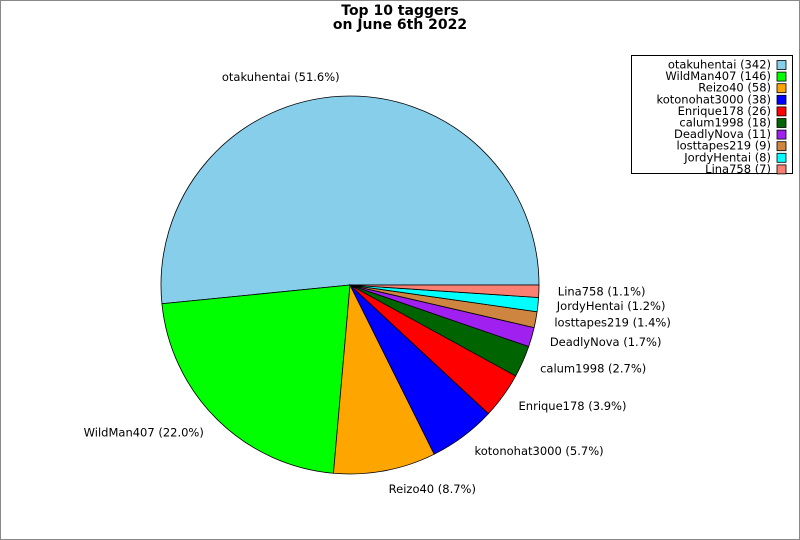  I want to click on slice-label: Enrique178 (3.9%), so click(573, 406).